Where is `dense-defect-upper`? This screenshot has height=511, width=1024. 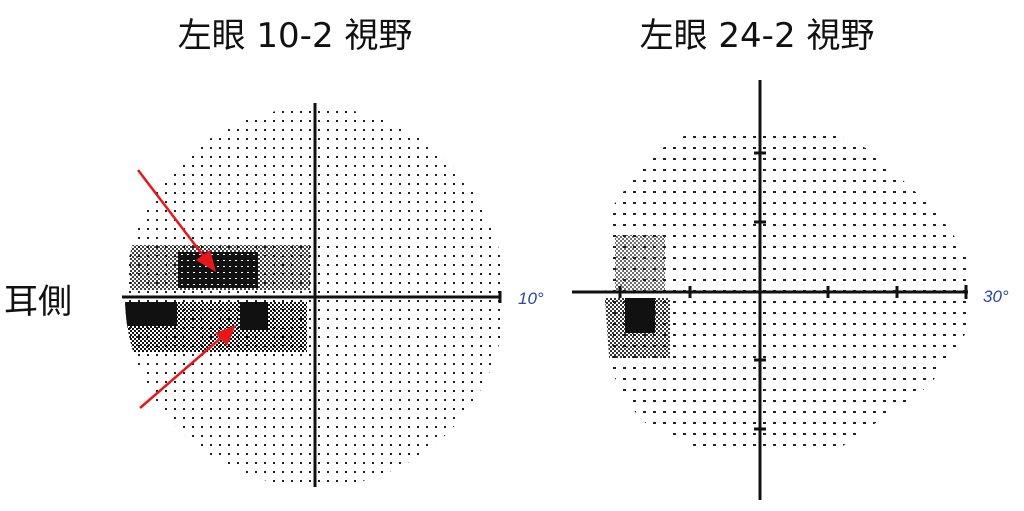 dense-defect-upper is located at coordinates (218, 270).